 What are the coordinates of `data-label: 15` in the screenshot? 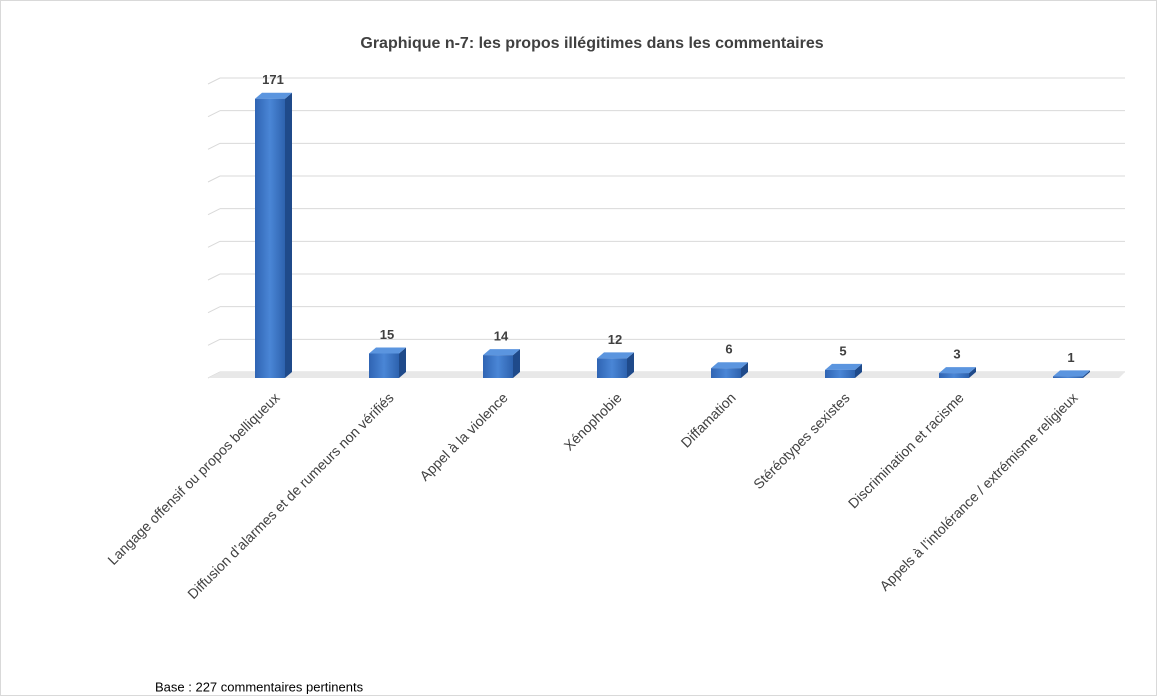 It's located at (387, 334).